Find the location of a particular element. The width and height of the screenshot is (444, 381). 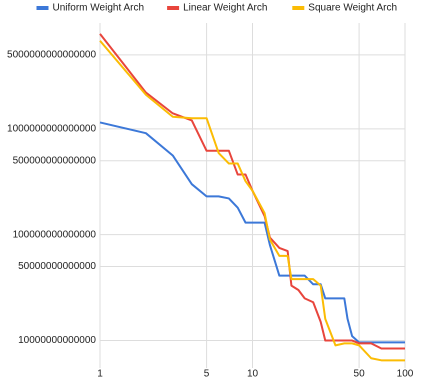

x-tick-label: 10 is located at coordinates (253, 374).